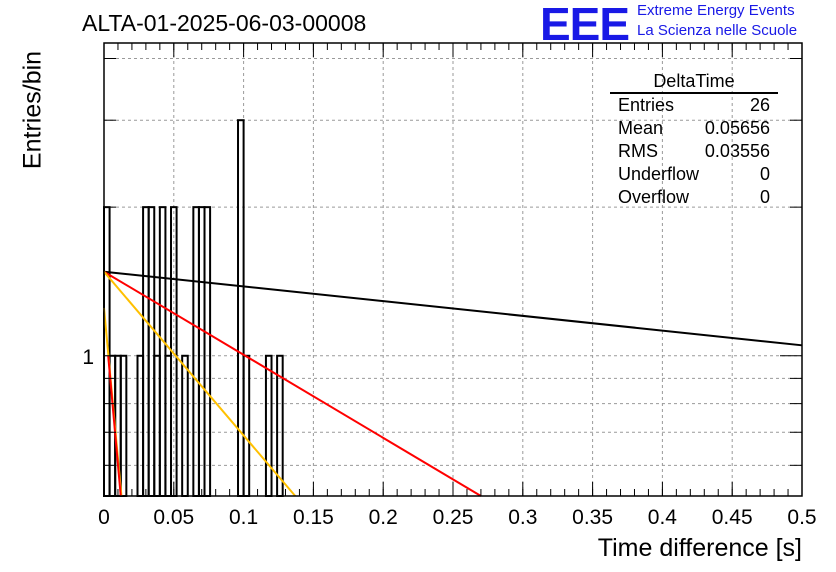 This screenshot has width=836, height=572. Describe the element at coordinates (592, 517) in the screenshot. I see `x-tick-label: 0.35` at that location.